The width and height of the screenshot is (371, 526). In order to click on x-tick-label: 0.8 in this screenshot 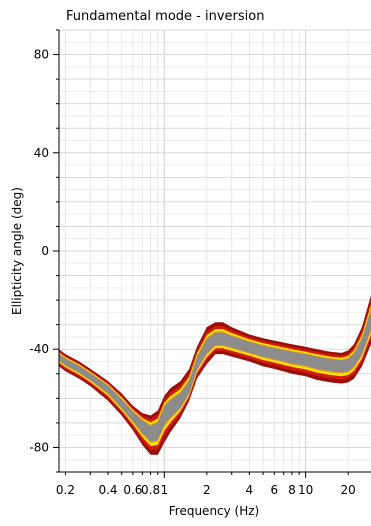, I will do `click(150, 490)`.